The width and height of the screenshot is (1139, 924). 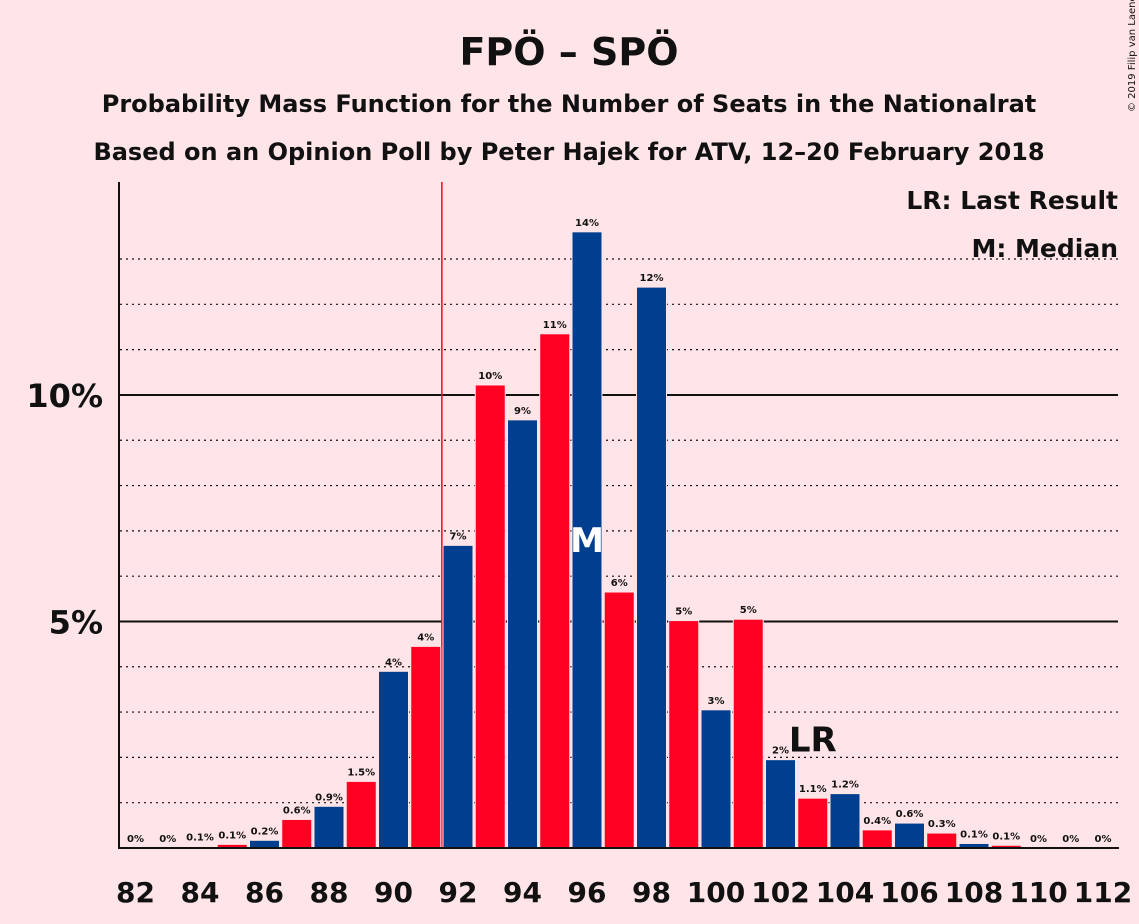 What do you see at coordinates (200, 892) in the screenshot?
I see `x-tick-label: 84` at bounding box center [200, 892].